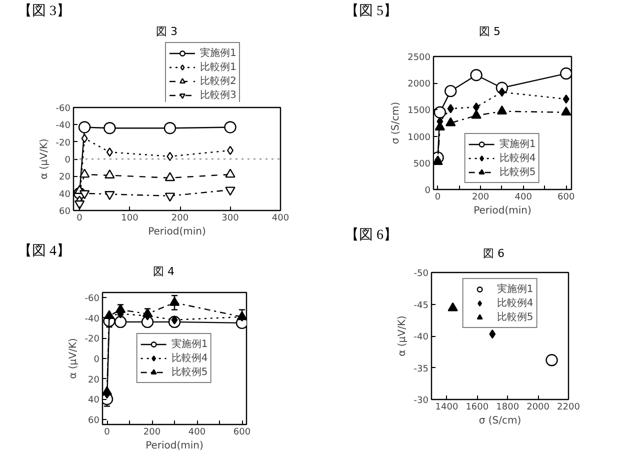 Image resolution: width=640 pixels, height=476 pixels. I want to click on y-tick-label: 2500, so click(419, 58).